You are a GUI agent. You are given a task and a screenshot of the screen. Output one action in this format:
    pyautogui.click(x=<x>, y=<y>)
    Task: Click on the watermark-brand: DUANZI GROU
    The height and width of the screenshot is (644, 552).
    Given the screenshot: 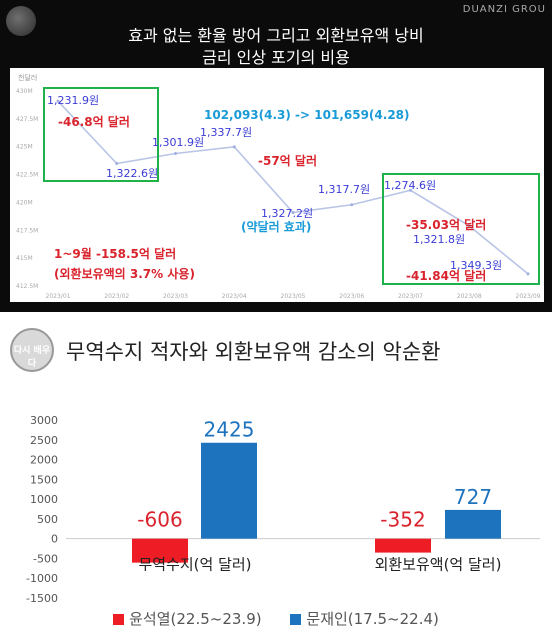 What is the action you would take?
    pyautogui.click(x=504, y=9)
    